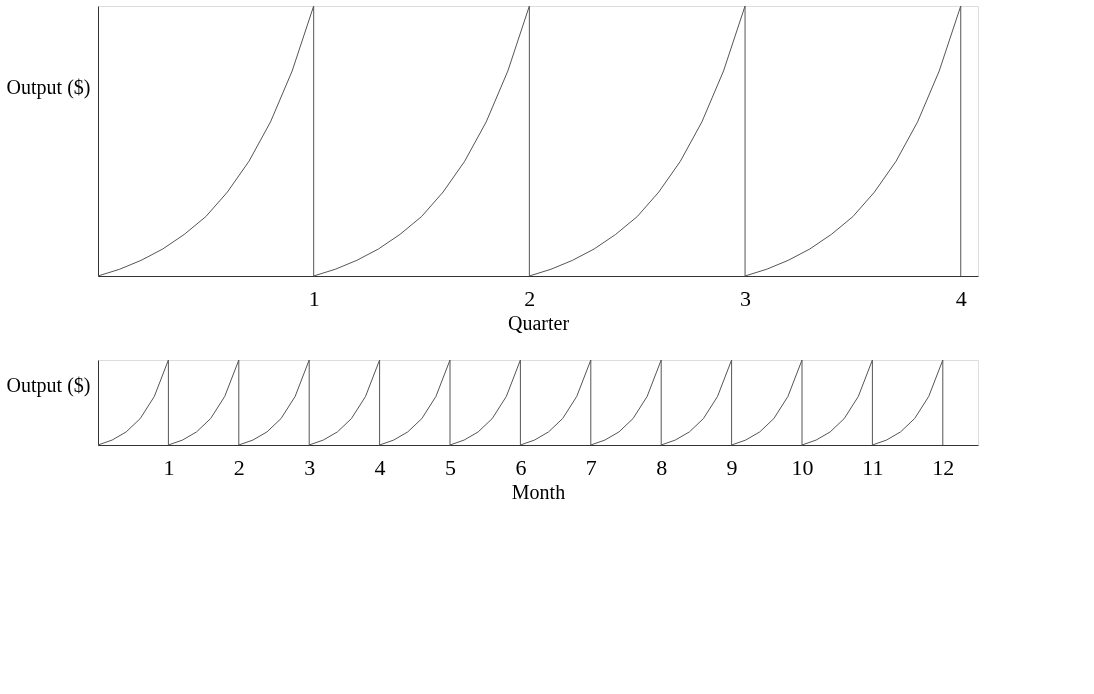 Image resolution: width=1094 pixels, height=694 pixels. What do you see at coordinates (538, 491) in the screenshot?
I see `x-axis-title: Month` at bounding box center [538, 491].